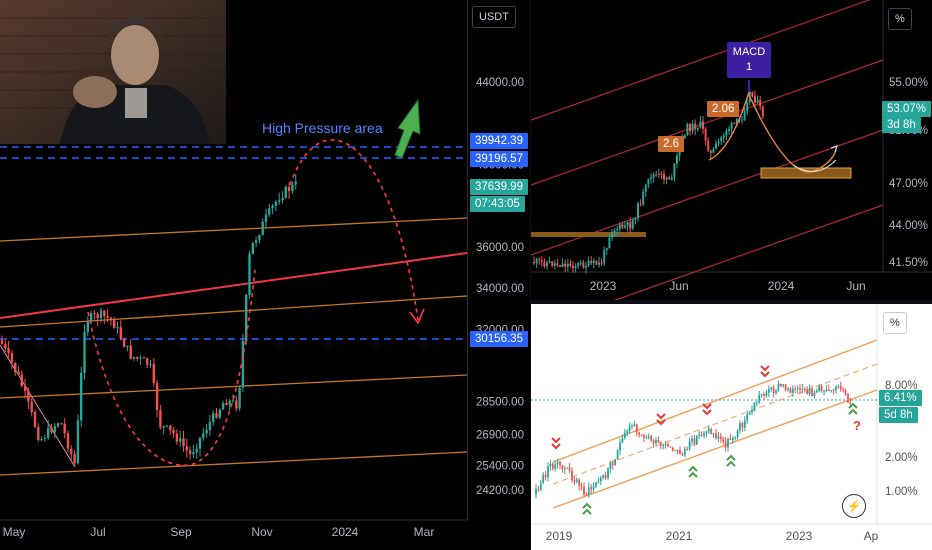 The height and width of the screenshot is (550, 932). I want to click on projection-arrowhead, so click(417, 316).